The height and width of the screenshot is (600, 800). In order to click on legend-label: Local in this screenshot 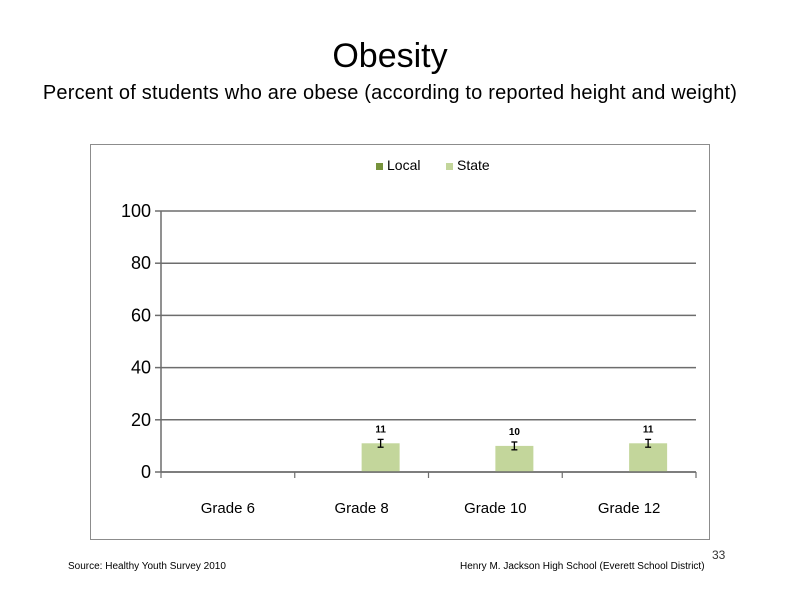, I will do `click(403, 165)`.